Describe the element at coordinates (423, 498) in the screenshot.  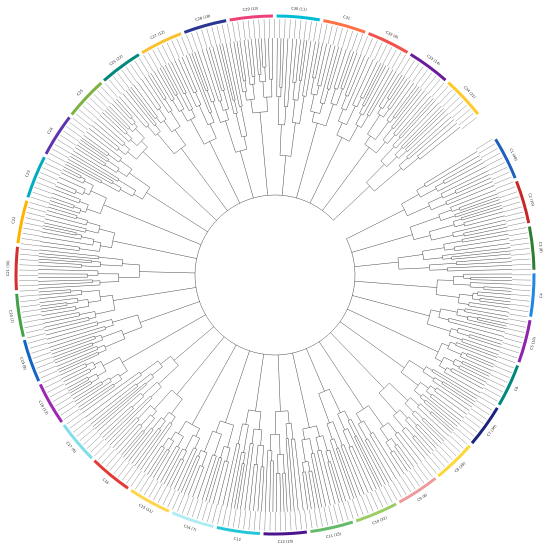
I see `clade-label: C9 (8)` at that location.